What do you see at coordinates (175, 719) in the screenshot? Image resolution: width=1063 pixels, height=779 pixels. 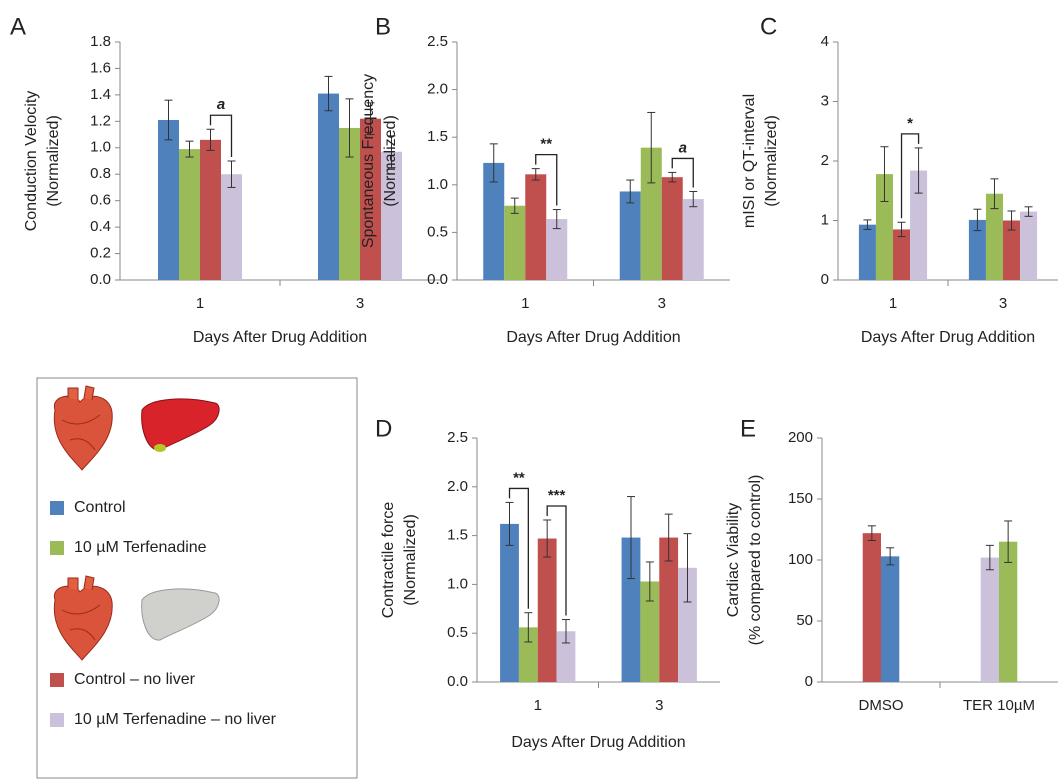 I see `legend-label: 10 µM Terfenadine – no liver` at bounding box center [175, 719].